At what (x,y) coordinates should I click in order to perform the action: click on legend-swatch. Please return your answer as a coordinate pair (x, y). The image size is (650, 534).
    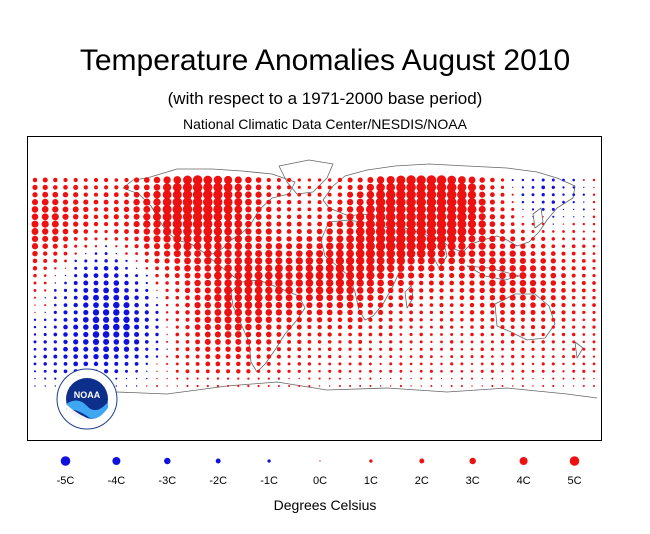
    Looking at the image, I should click on (65, 461).